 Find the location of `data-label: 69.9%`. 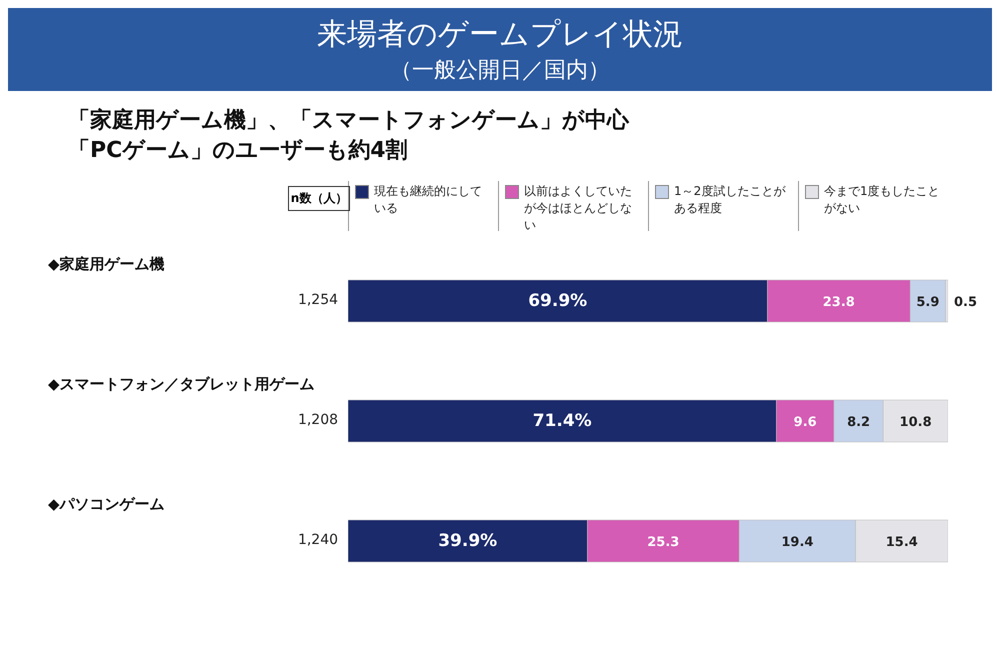

data-label: 69.9% is located at coordinates (558, 301).